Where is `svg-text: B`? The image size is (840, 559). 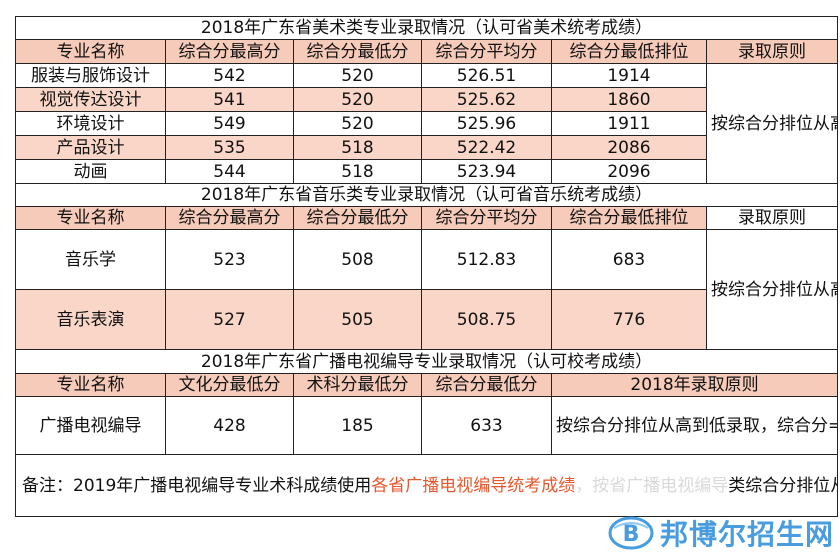
svg-text: B is located at coordinates (631, 534).